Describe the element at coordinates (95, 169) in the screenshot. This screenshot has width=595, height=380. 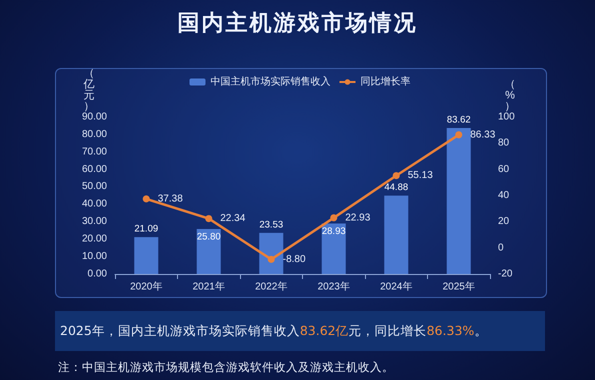
I see `y-tick-label: 60.00` at that location.